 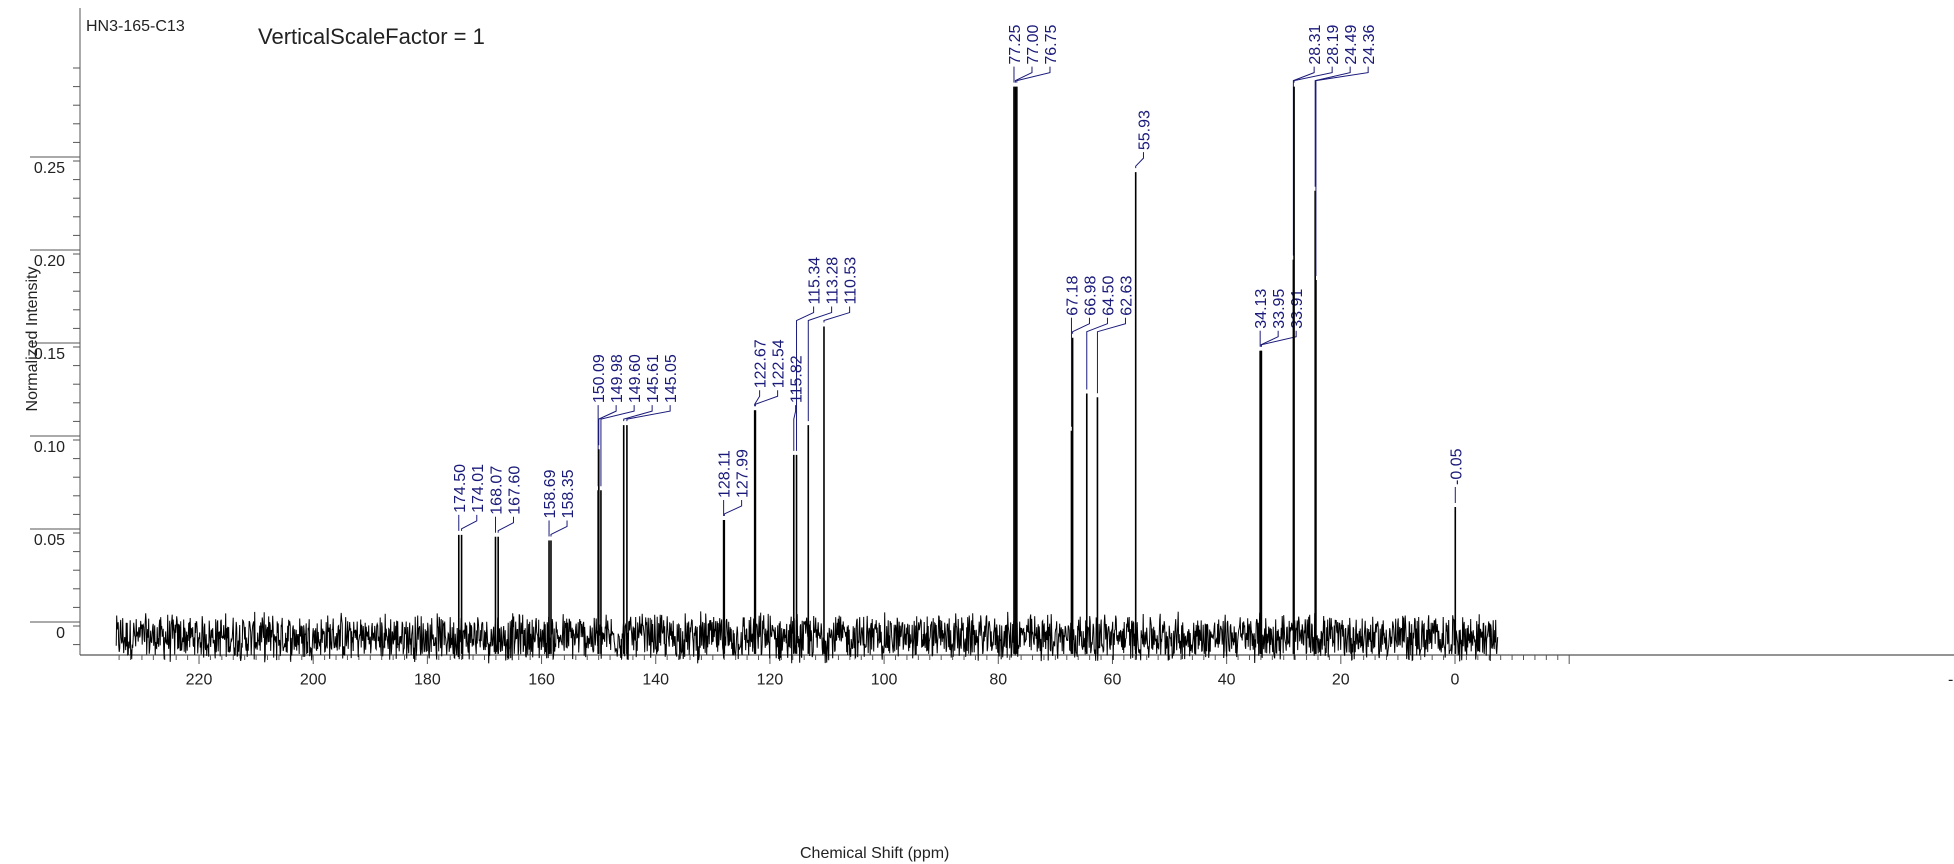 I want to click on peak-label: 128.11, so click(x=725, y=474).